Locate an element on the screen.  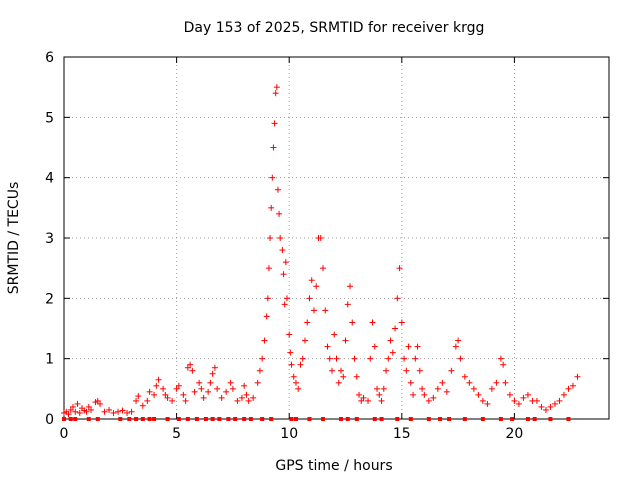
y-tick-label: 6 is located at coordinates (49, 58).